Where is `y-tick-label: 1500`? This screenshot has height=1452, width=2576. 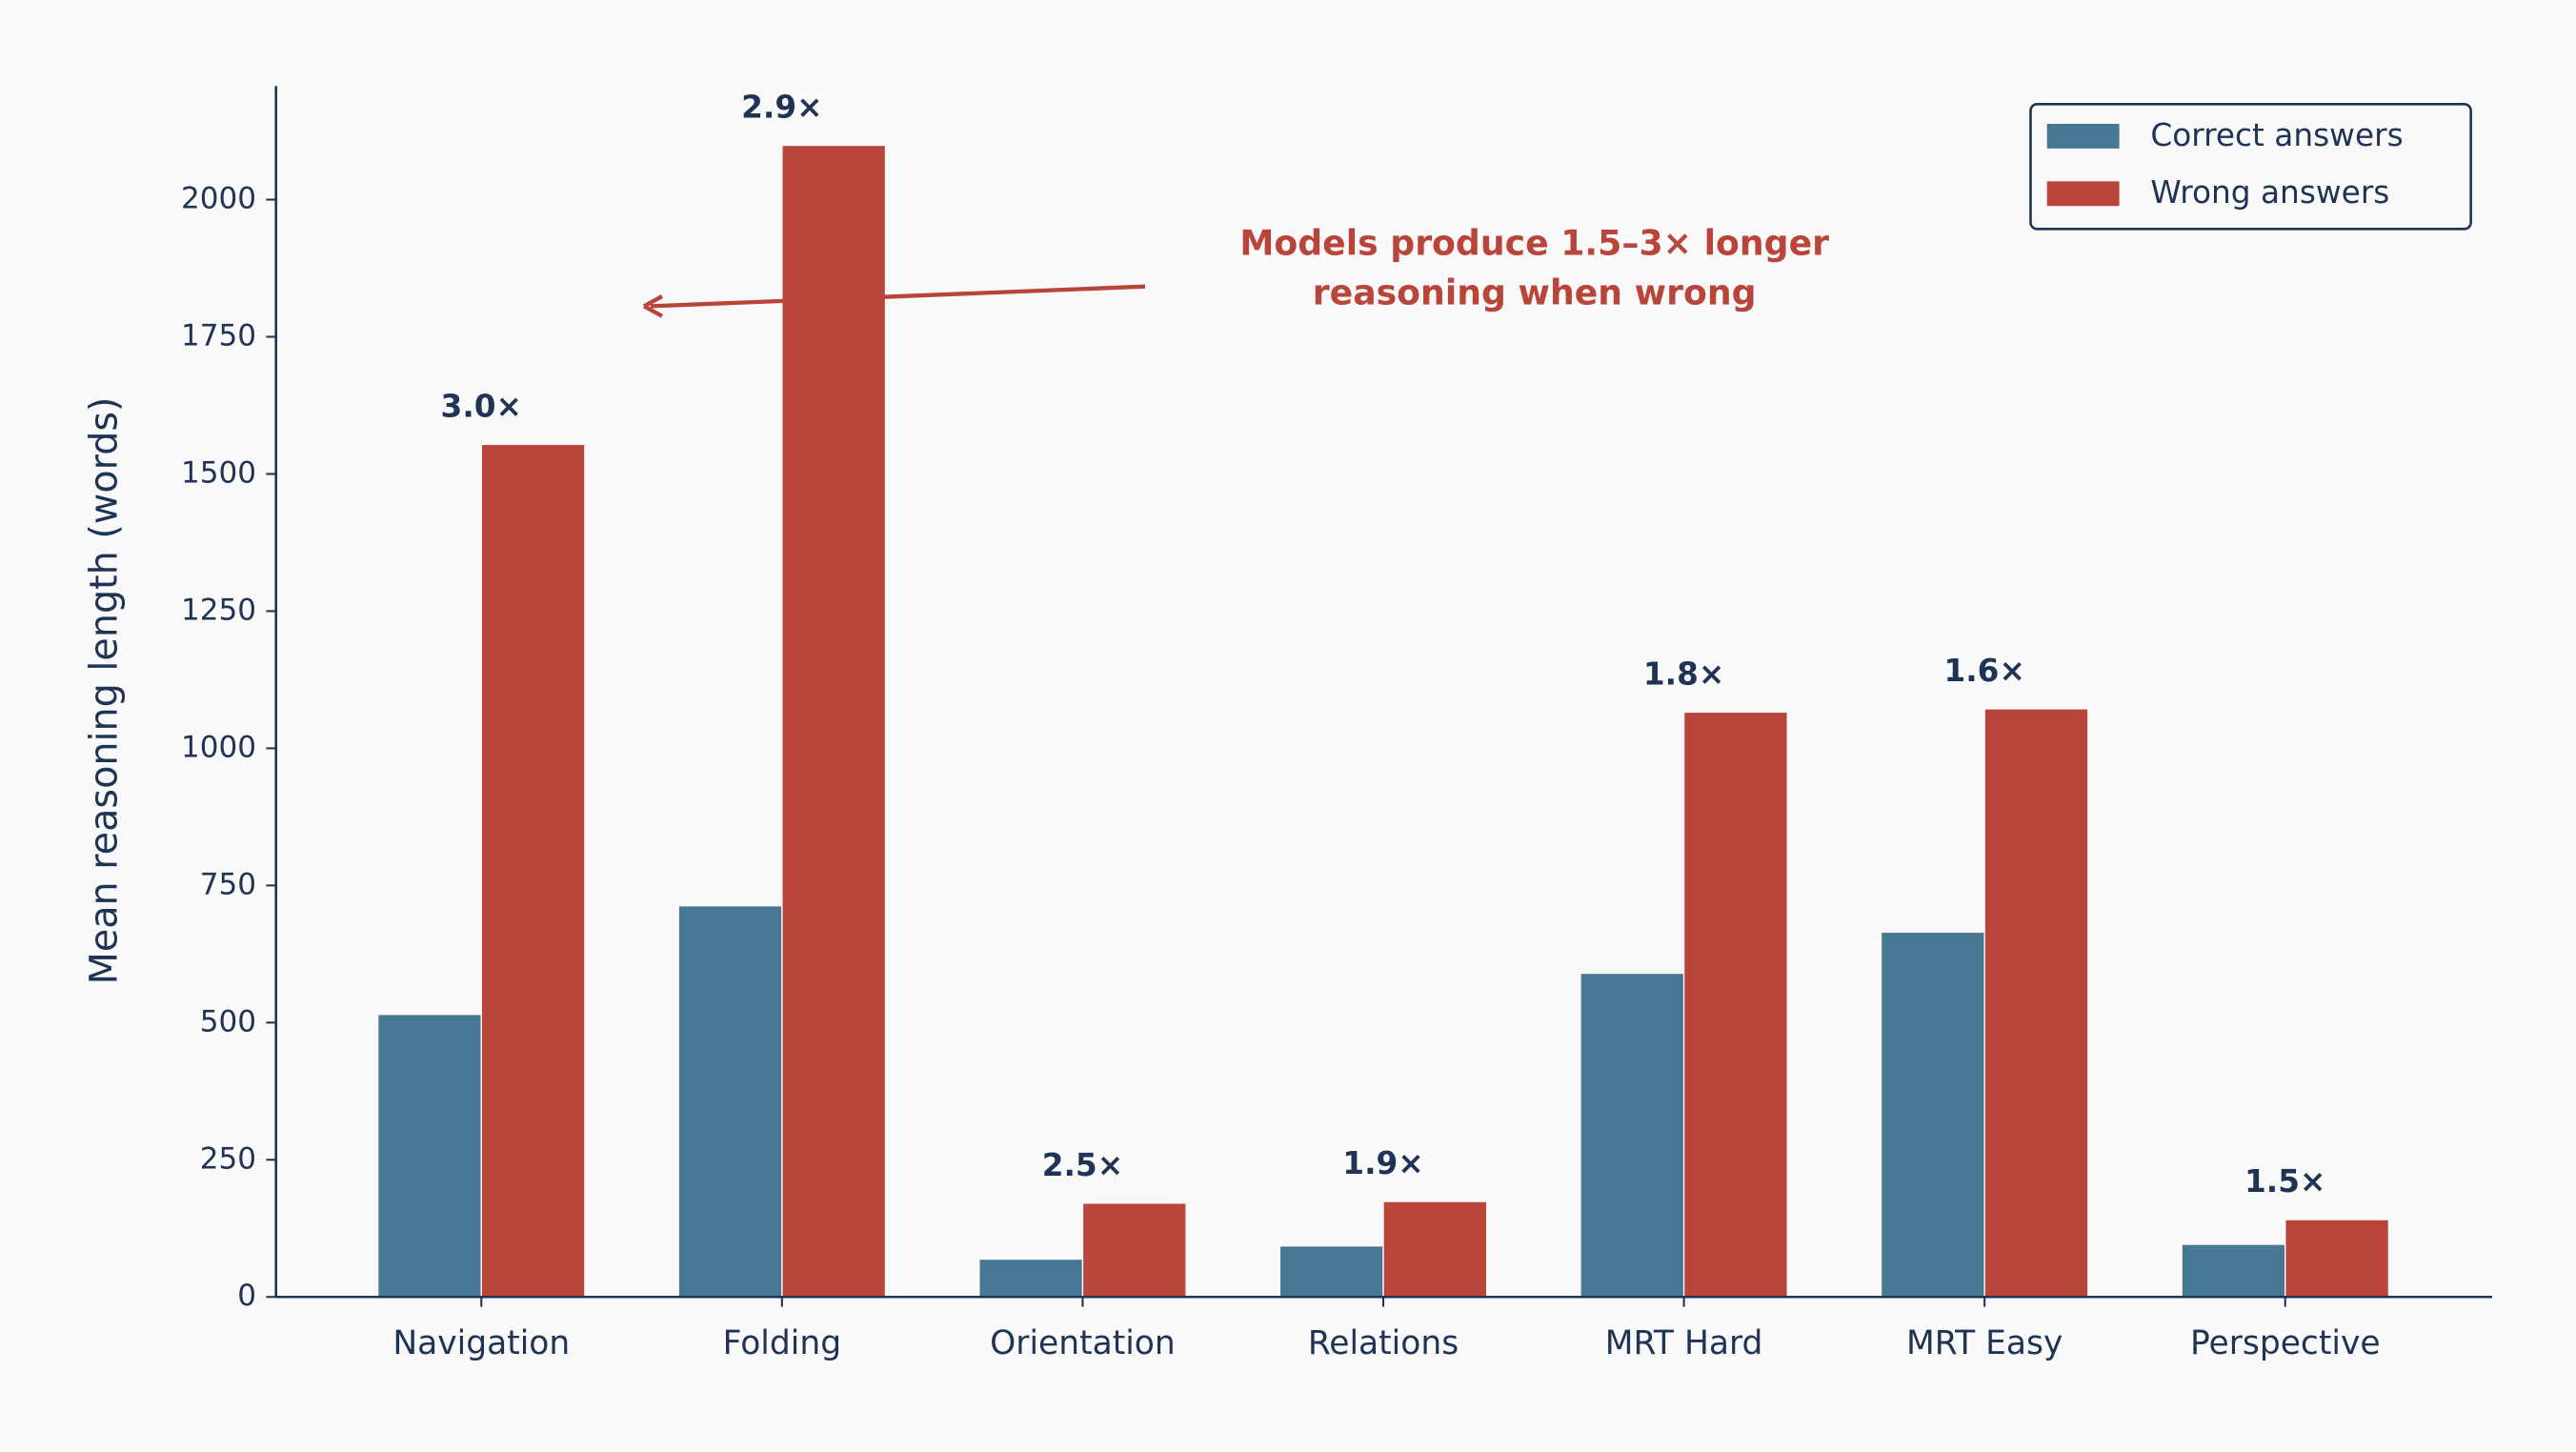 y-tick-label: 1500 is located at coordinates (219, 472).